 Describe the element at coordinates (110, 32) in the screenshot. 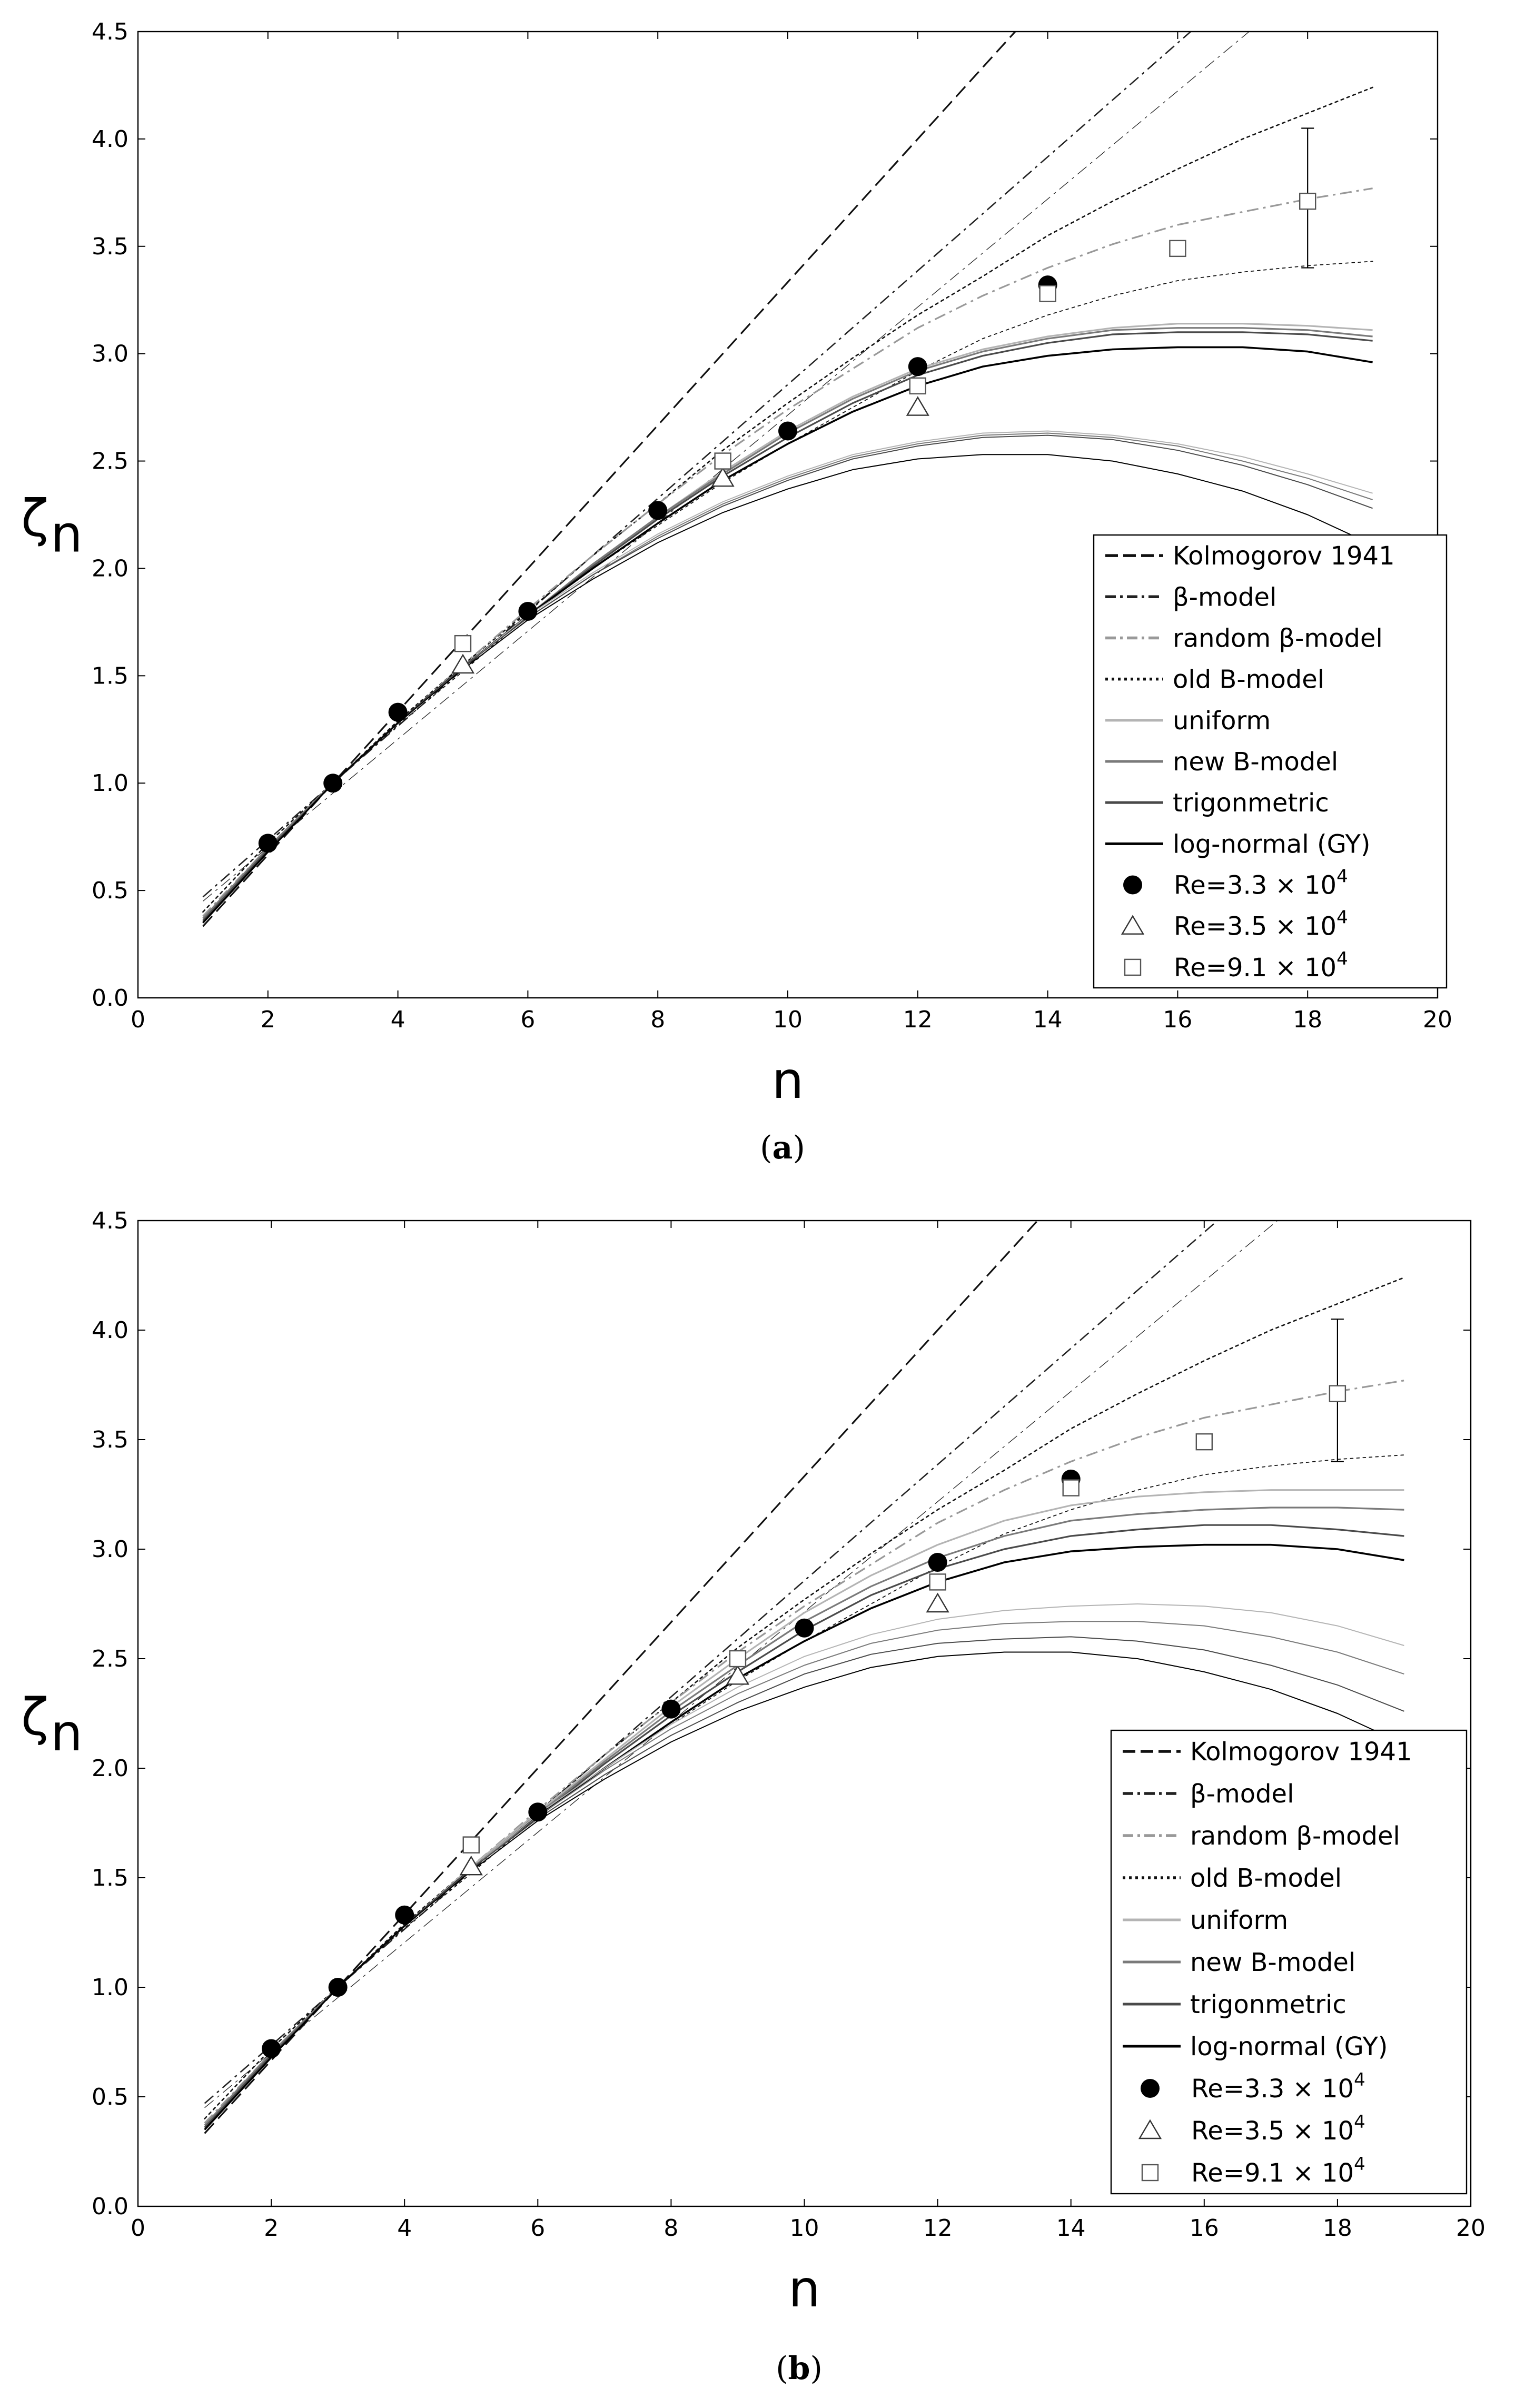

I see `y-tick-label: 4.5` at that location.